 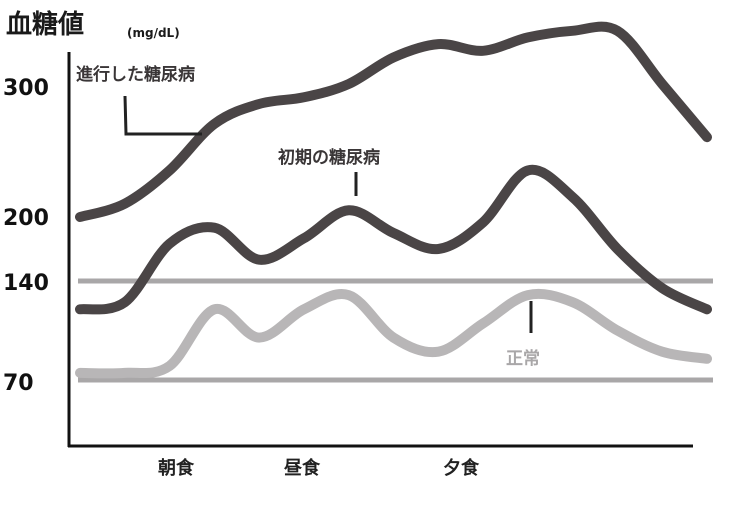 What do you see at coordinates (26, 218) in the screenshot?
I see `y-tick-200: 200` at bounding box center [26, 218].